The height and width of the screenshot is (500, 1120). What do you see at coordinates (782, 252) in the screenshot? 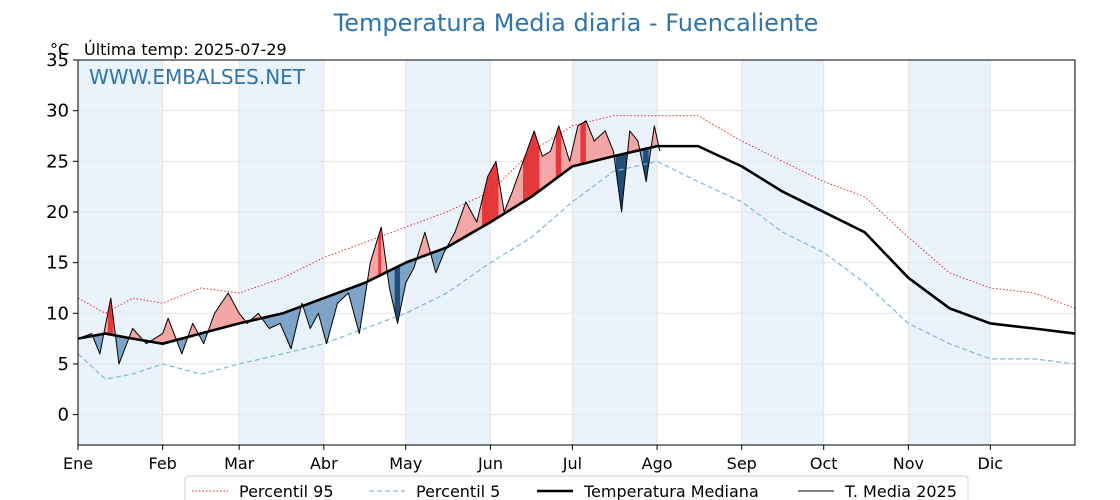
I see `month-band-sep` at bounding box center [782, 252].